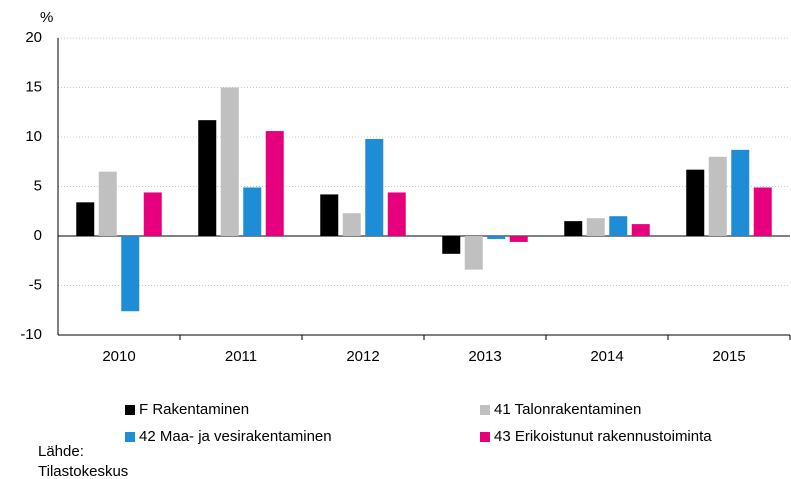 The image size is (791, 479). What do you see at coordinates (33, 86) in the screenshot?
I see `y-tick-label: 15` at bounding box center [33, 86].